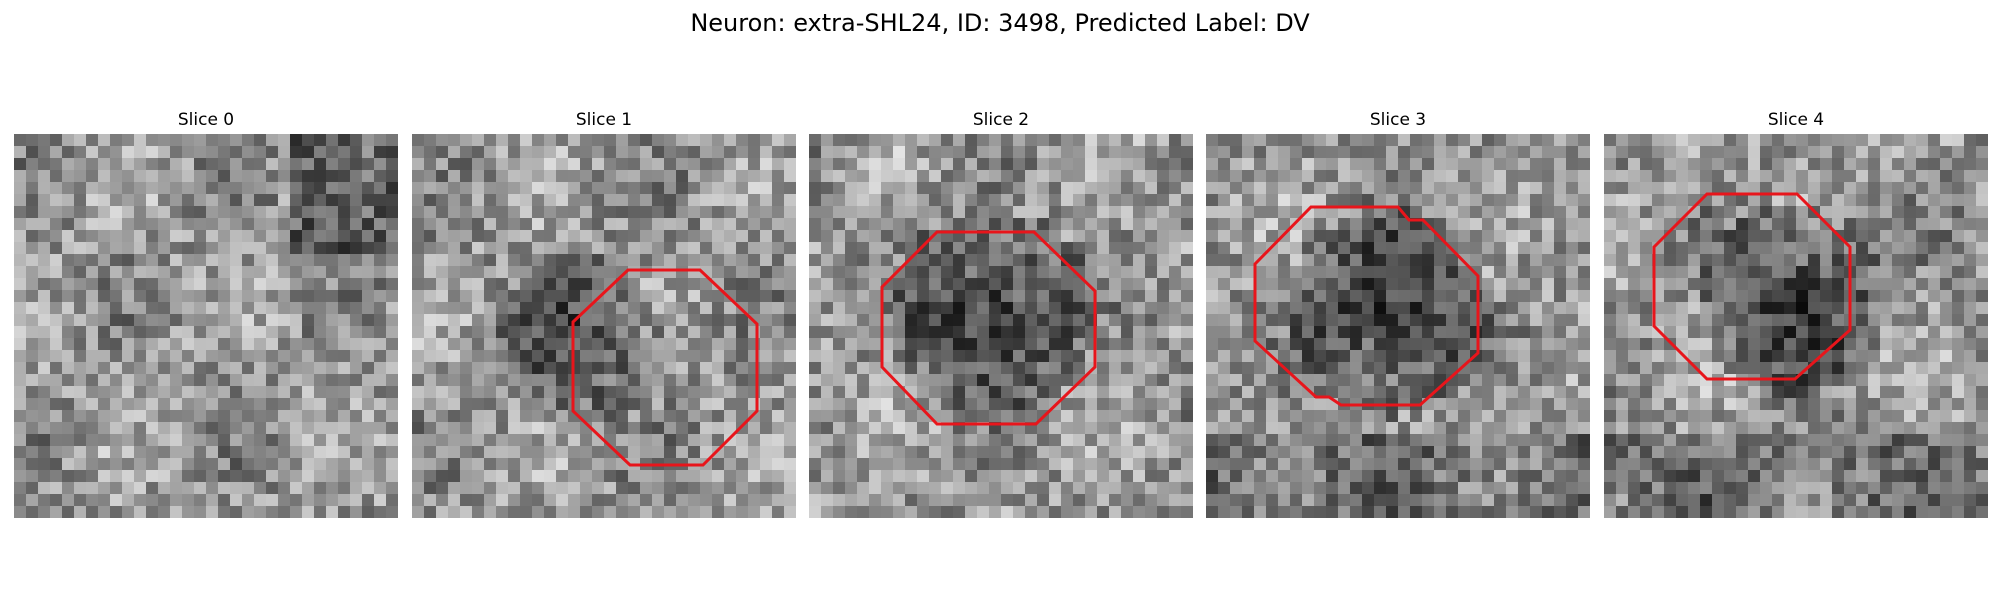  I want to click on slice-4-image, so click(1796, 326).